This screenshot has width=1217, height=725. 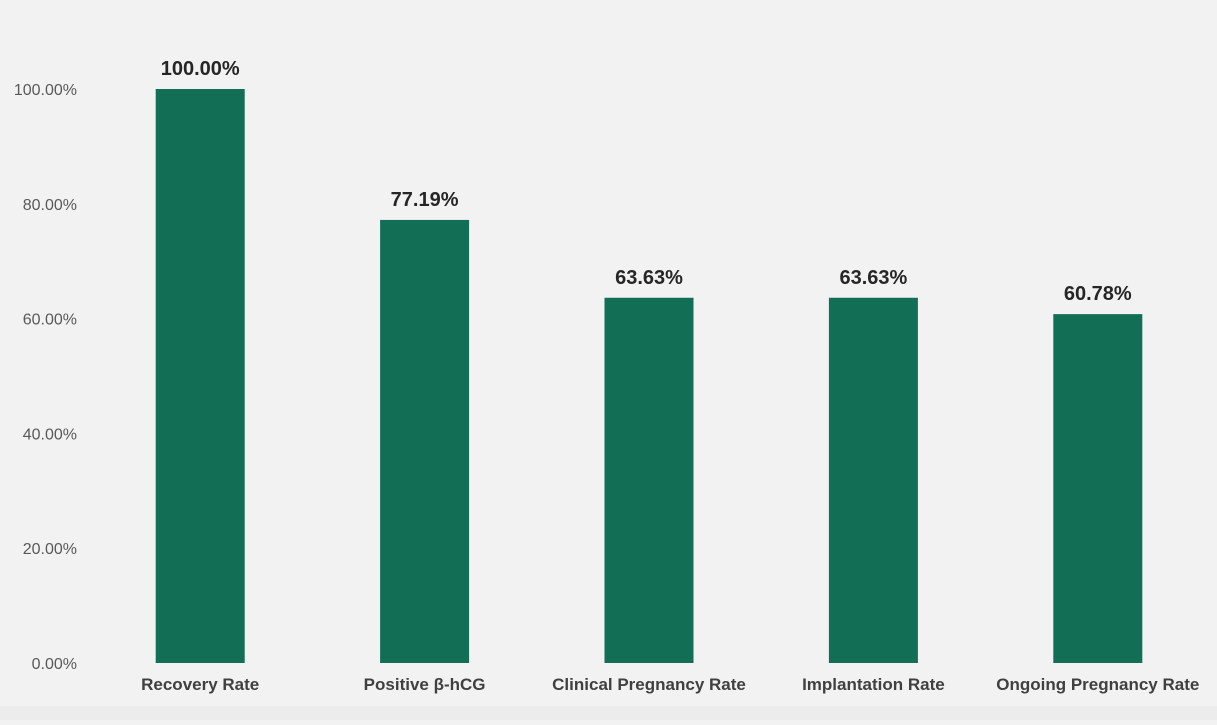 What do you see at coordinates (45, 90) in the screenshot?
I see `y-tick-label: 100.00%` at bounding box center [45, 90].